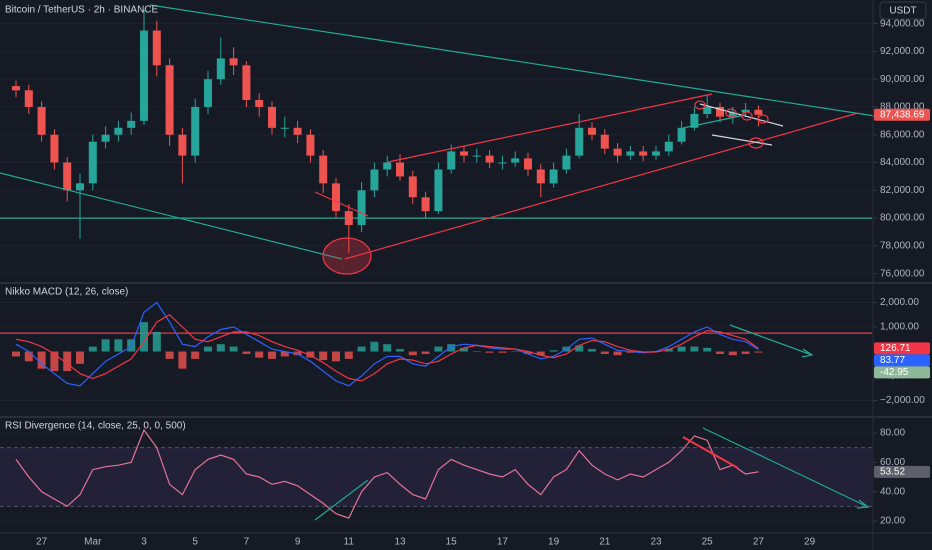  Describe the element at coordinates (902, 107) in the screenshot. I see `y-tick-label: 88,000.00` at that location.